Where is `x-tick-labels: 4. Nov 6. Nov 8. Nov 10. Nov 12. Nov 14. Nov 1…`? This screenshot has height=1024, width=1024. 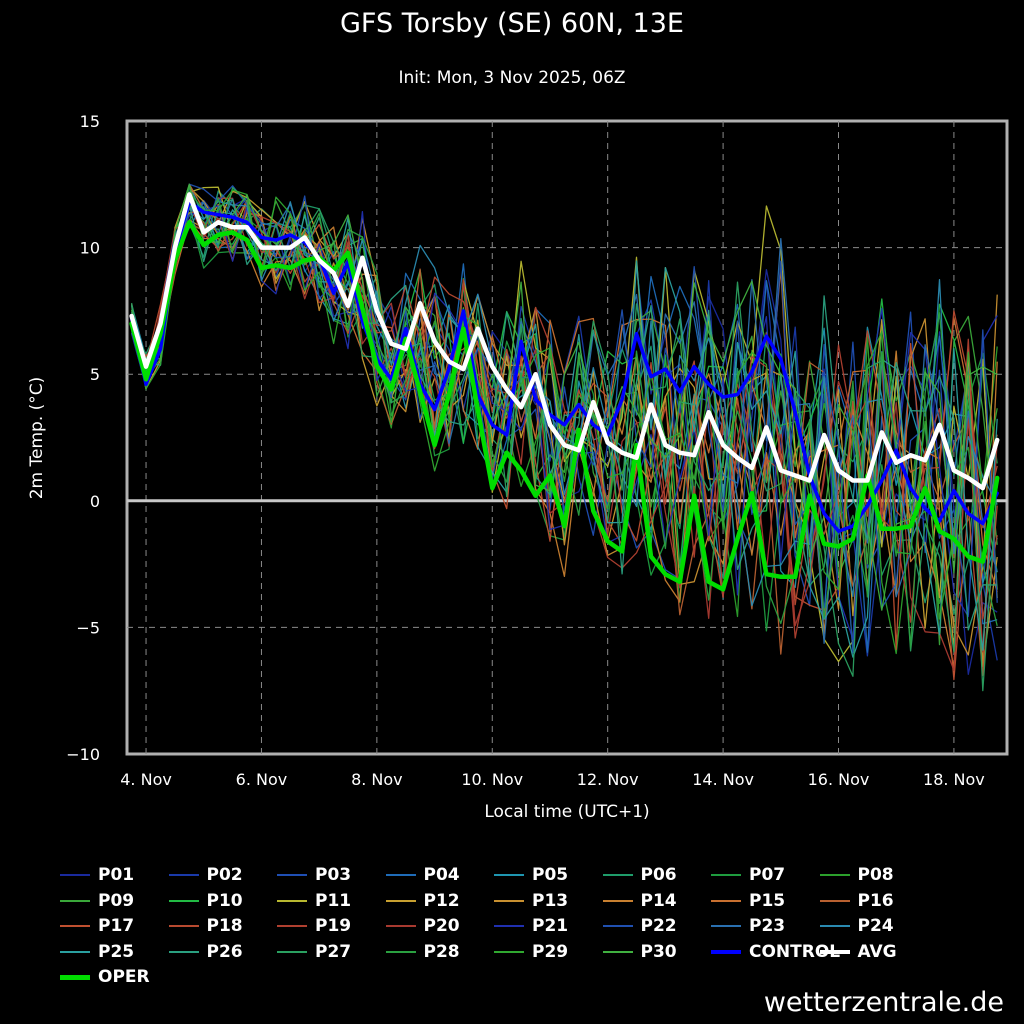
x-tick-labels: 4. Nov 6. Nov 8. Nov 10. Nov 12. Nov 14. Nov 1… is located at coordinates (552, 779).